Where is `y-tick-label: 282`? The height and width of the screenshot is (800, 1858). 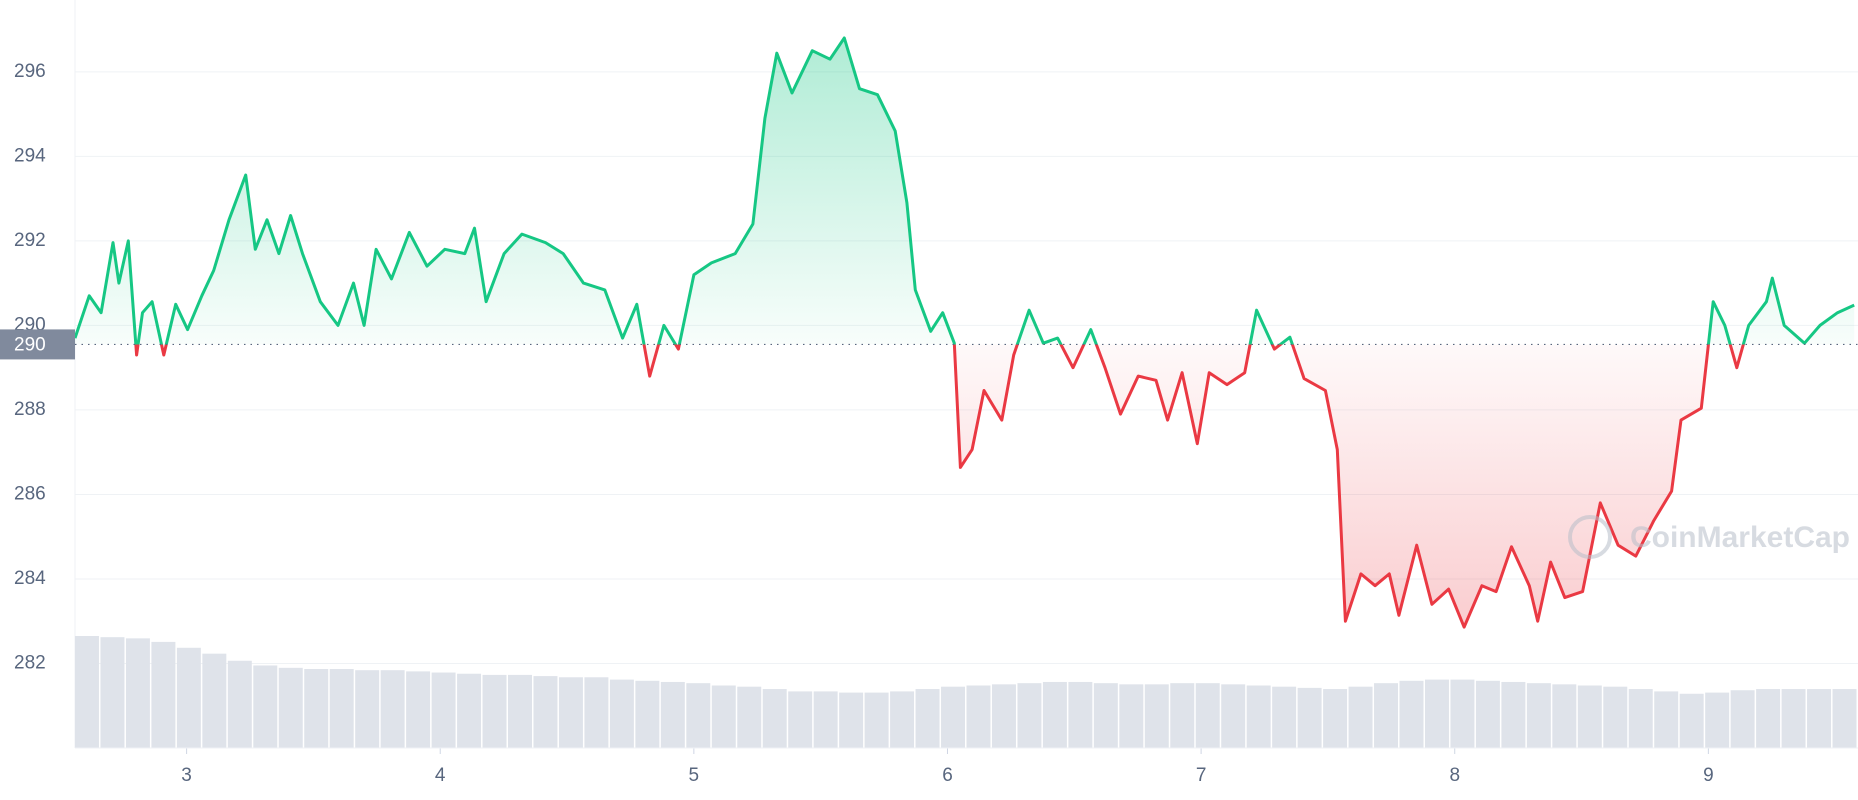 y-tick-label: 282 is located at coordinates (30, 662).